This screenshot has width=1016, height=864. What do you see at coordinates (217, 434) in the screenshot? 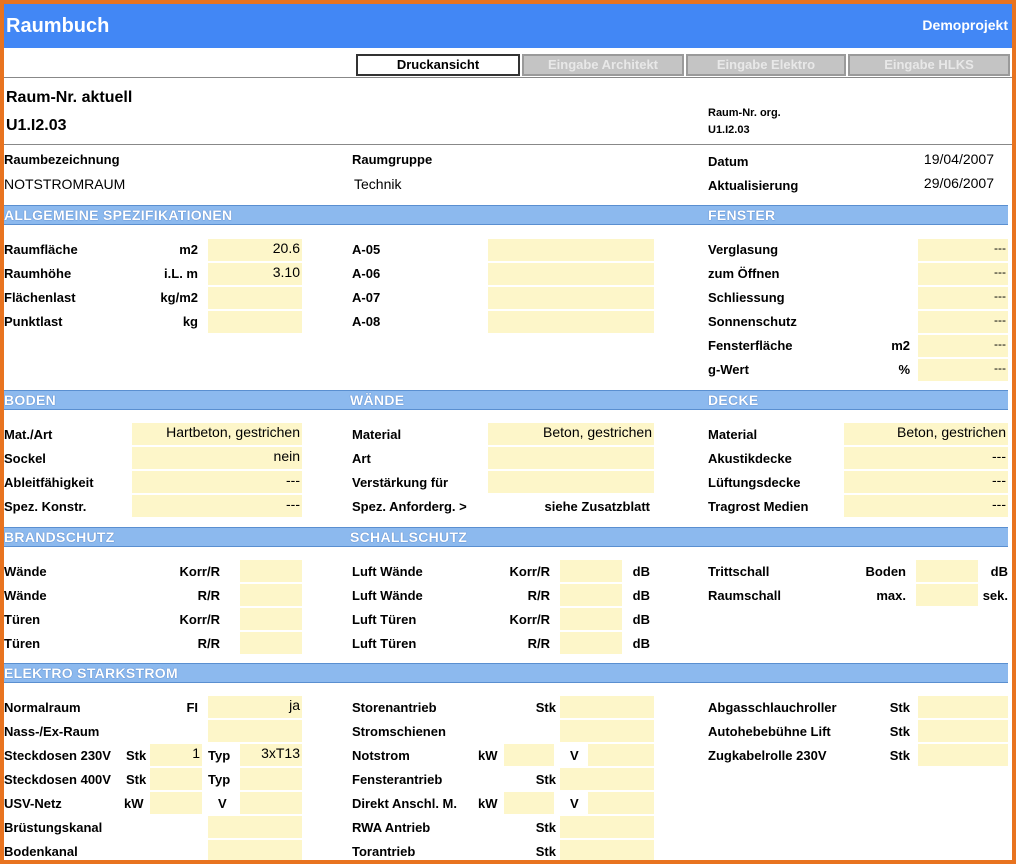
I see `boden-input: Hartbeton, gestrichen` at bounding box center [217, 434].